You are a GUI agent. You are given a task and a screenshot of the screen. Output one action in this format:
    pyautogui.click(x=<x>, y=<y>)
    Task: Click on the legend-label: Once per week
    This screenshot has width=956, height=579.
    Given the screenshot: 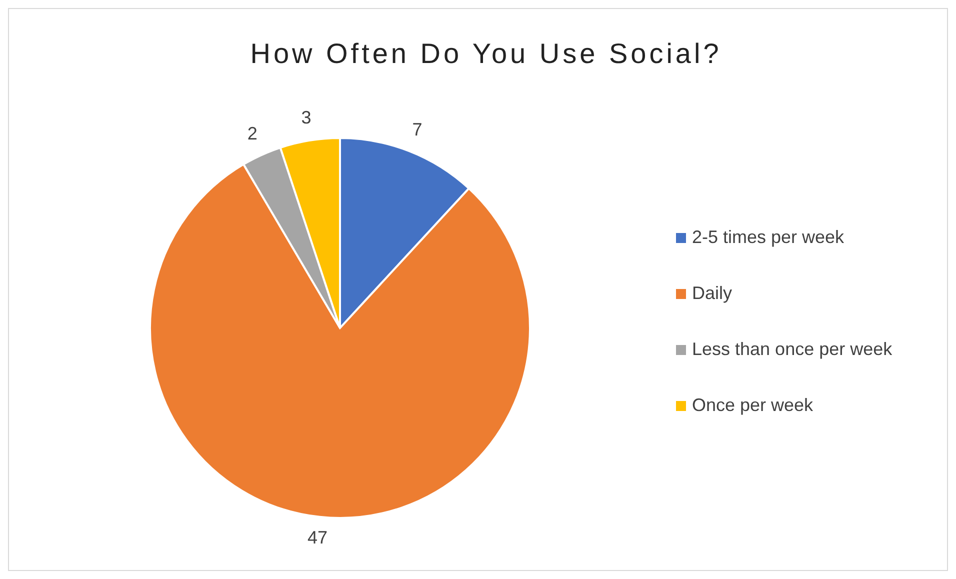 What is the action you would take?
    pyautogui.click(x=753, y=404)
    